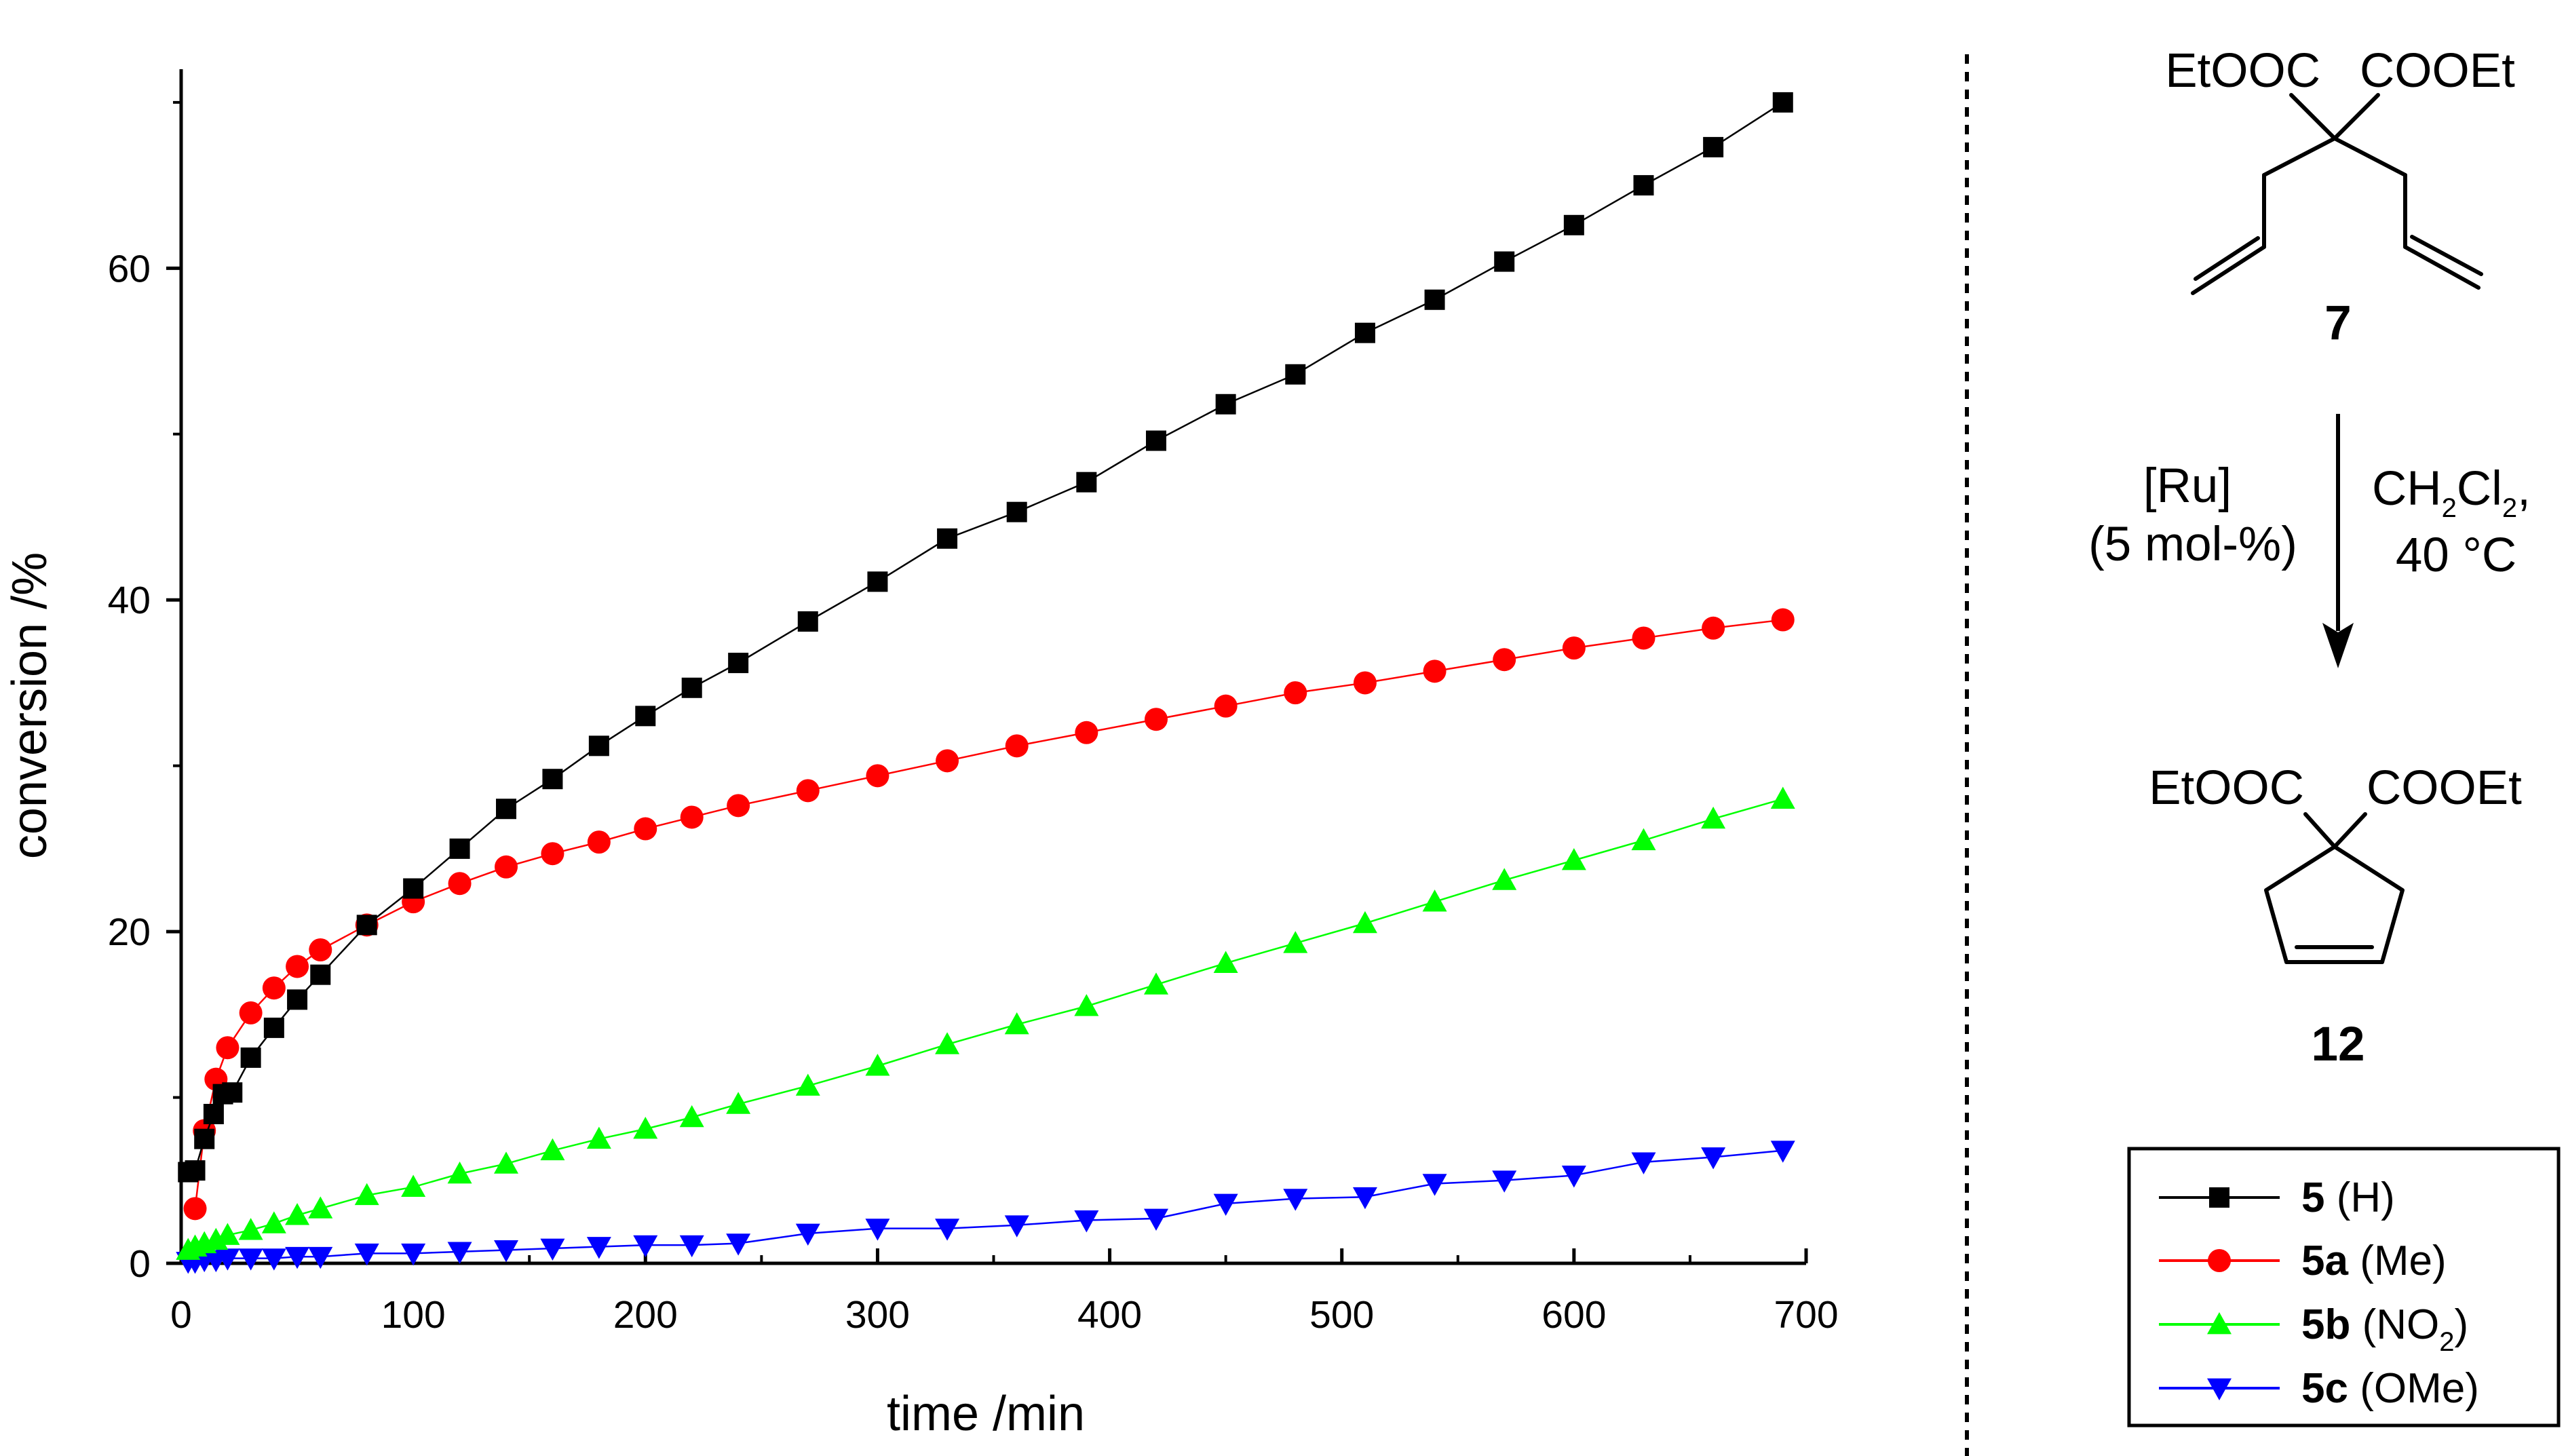  What do you see at coordinates (2338, 1044) in the screenshot?
I see `product-label: 12` at bounding box center [2338, 1044].